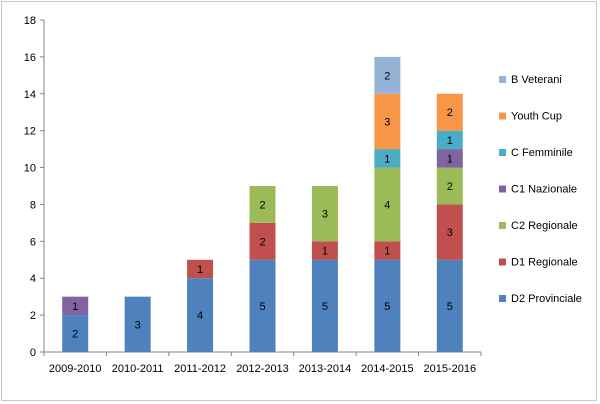 The width and height of the screenshot is (600, 404). Describe the element at coordinates (536, 80) in the screenshot. I see `legend-label: B Veterani` at that location.